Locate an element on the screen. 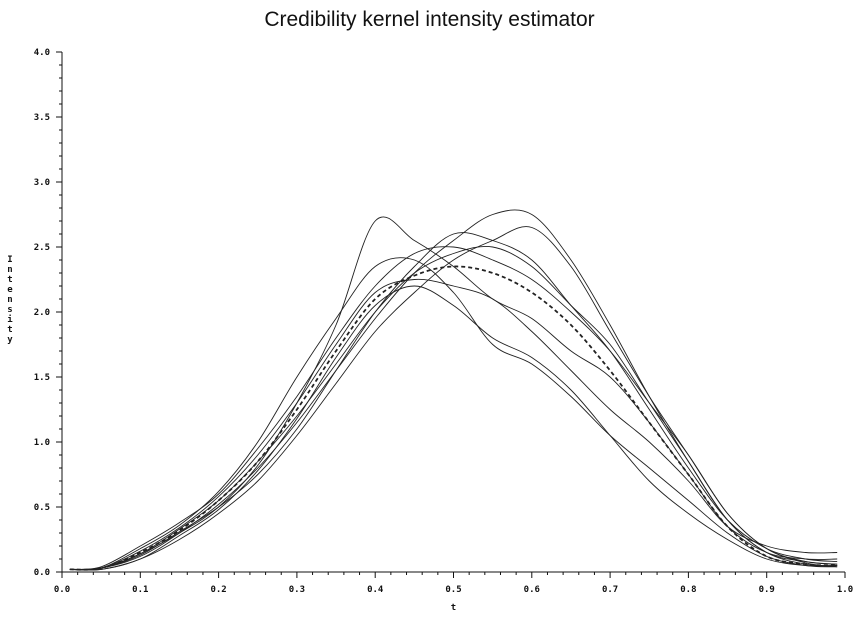 This screenshot has height=635, width=859. x-tick-label: 0.5 is located at coordinates (453, 590).